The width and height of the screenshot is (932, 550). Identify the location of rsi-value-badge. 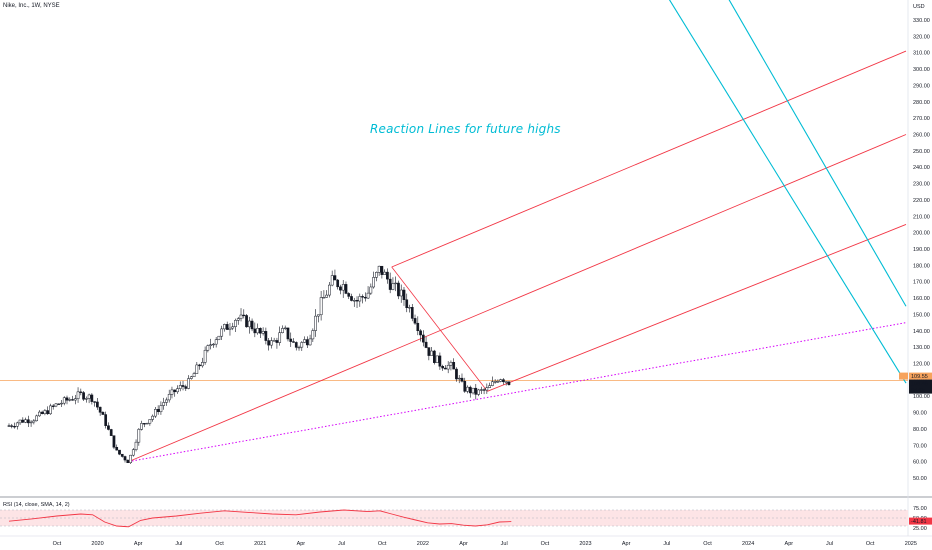
(920, 521).